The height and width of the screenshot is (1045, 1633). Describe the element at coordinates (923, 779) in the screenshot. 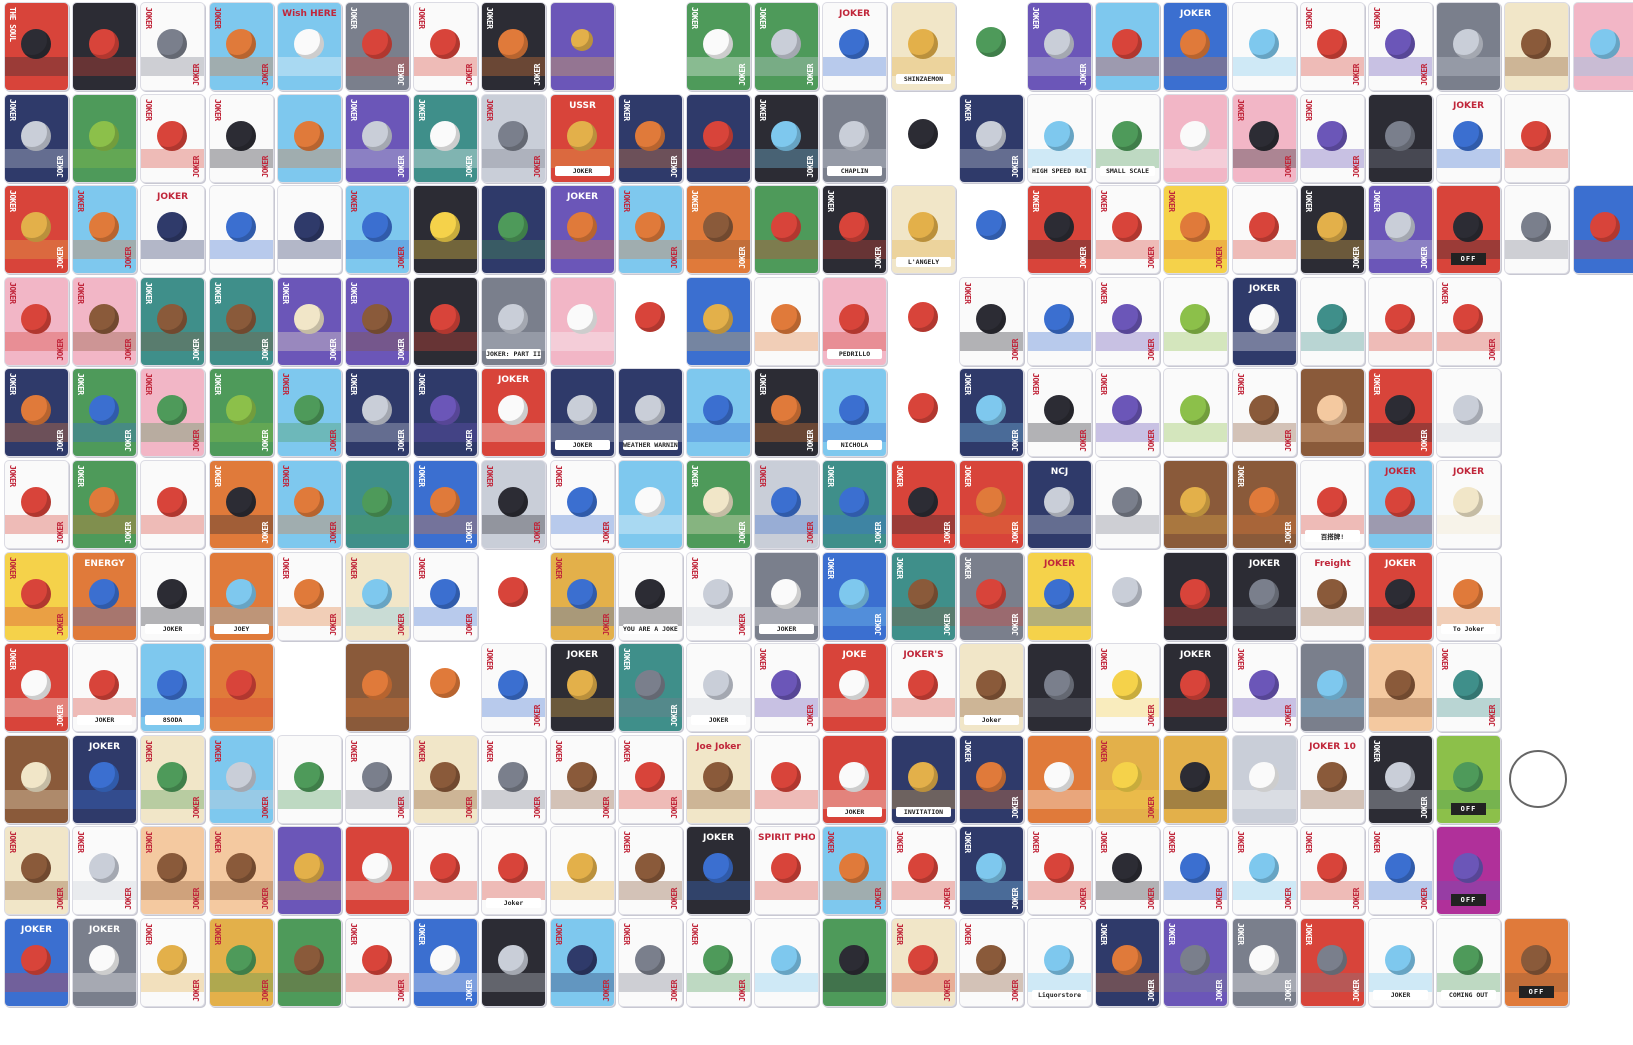

I see `joker-card: INVITATION` at that location.